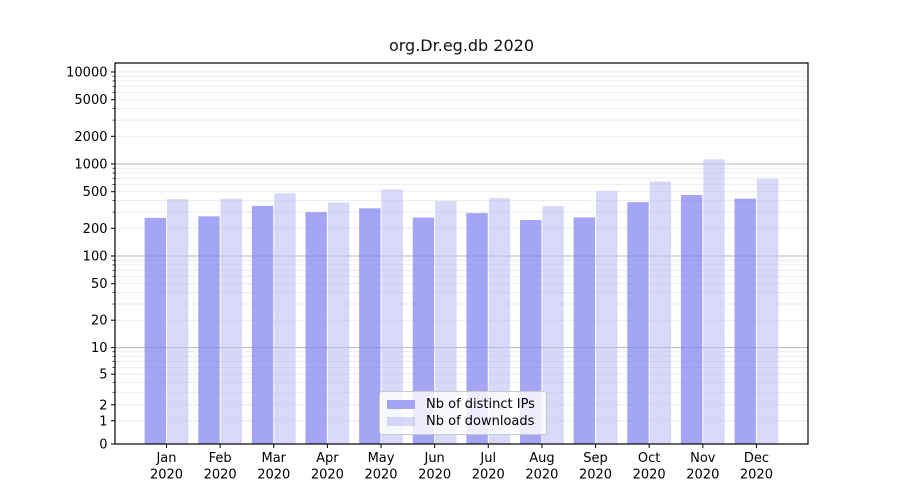 The image size is (900, 500). What do you see at coordinates (595, 475) in the screenshot?
I see `x-tick-label-year-sep: 2020` at bounding box center [595, 475].